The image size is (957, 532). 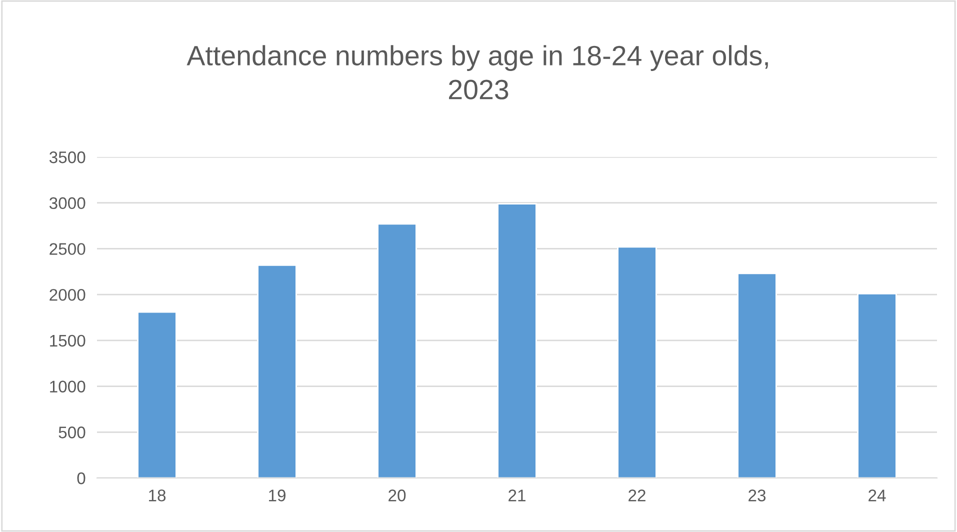 I want to click on y-tick-label: 2500, so click(x=68, y=249).